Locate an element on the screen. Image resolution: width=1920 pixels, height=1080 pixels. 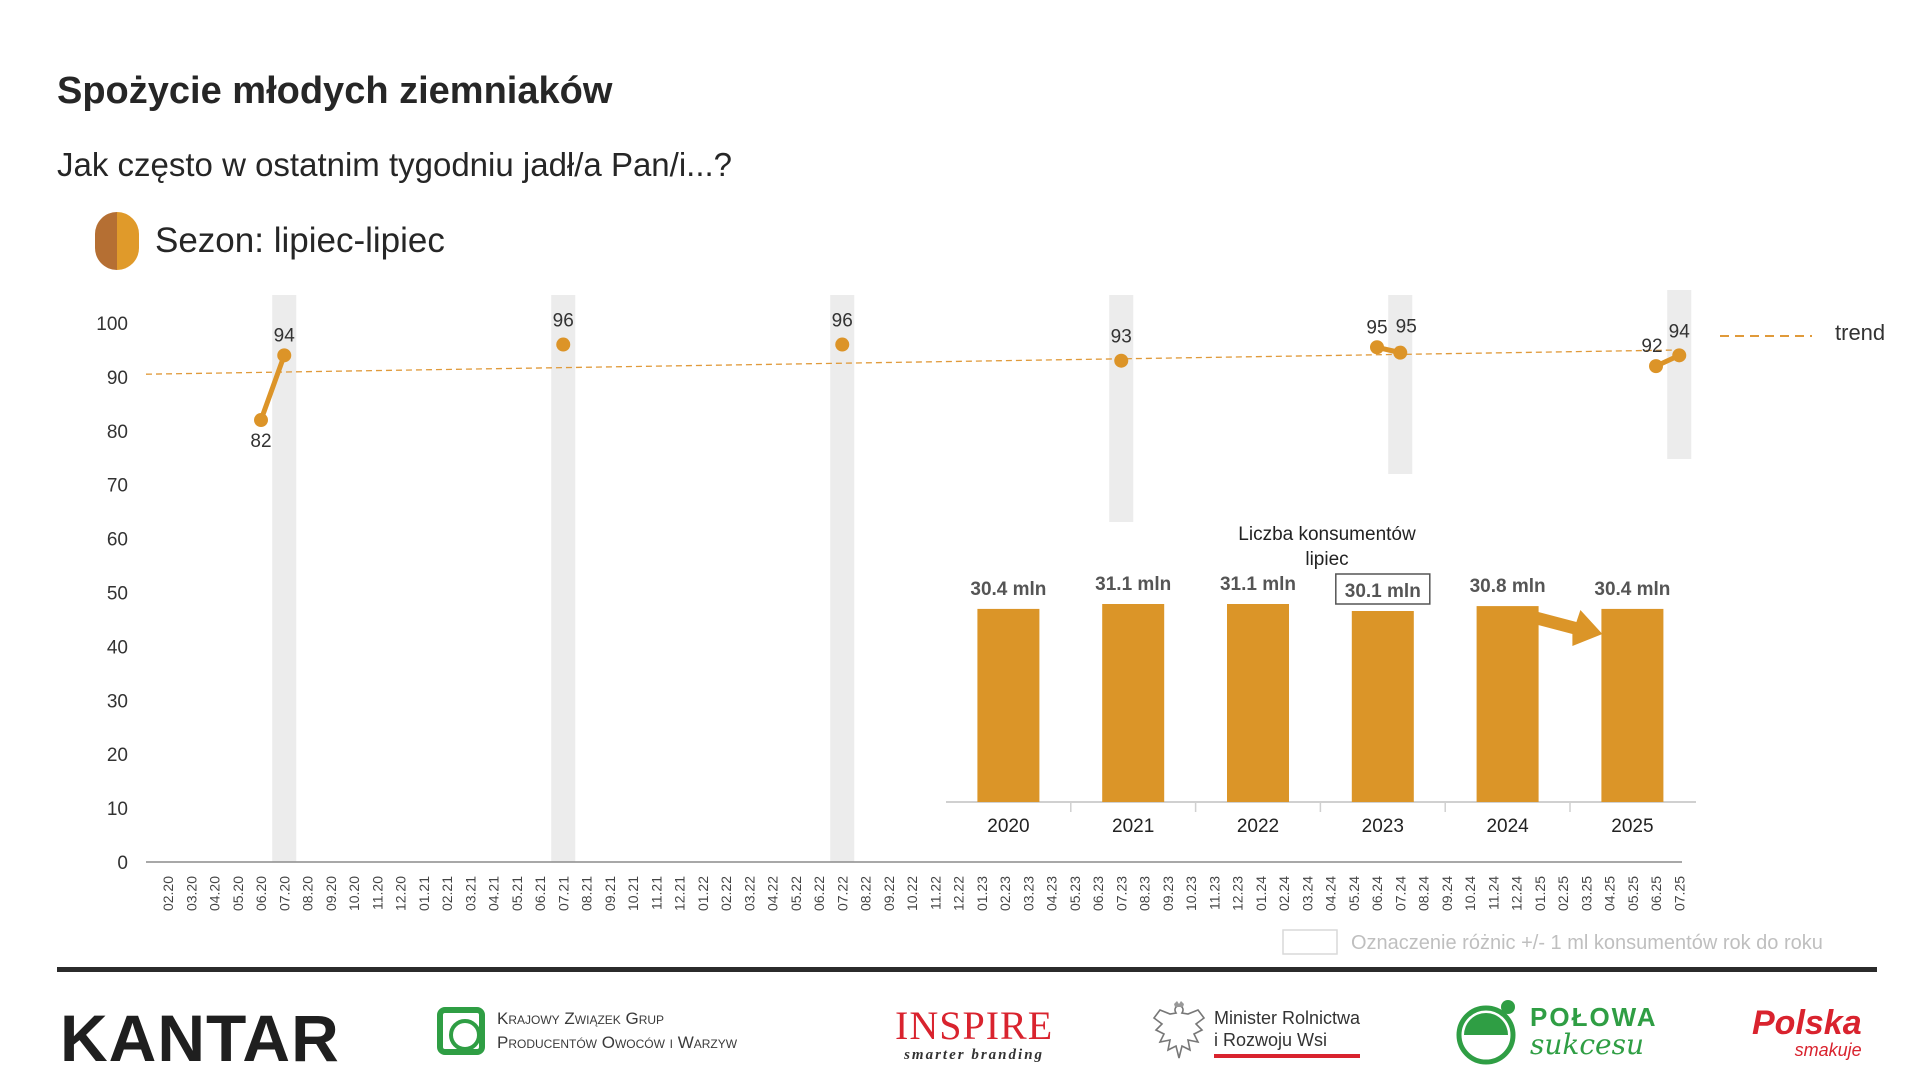
inset-bar-2022 is located at coordinates (1258, 703).